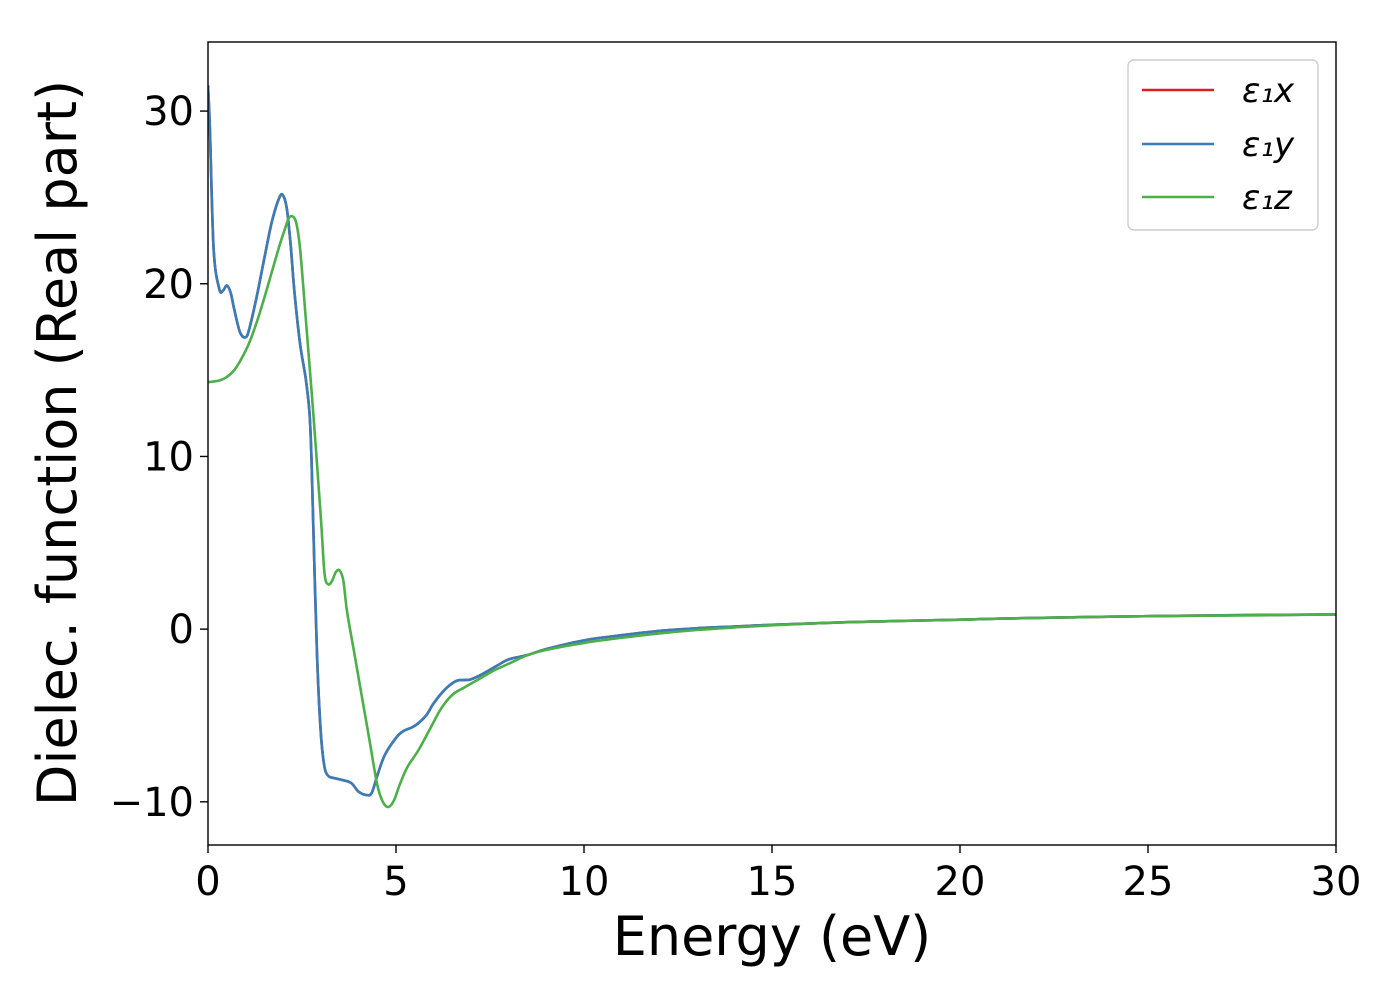  What do you see at coordinates (168, 112) in the screenshot?
I see `y-tick-label: 30` at bounding box center [168, 112].